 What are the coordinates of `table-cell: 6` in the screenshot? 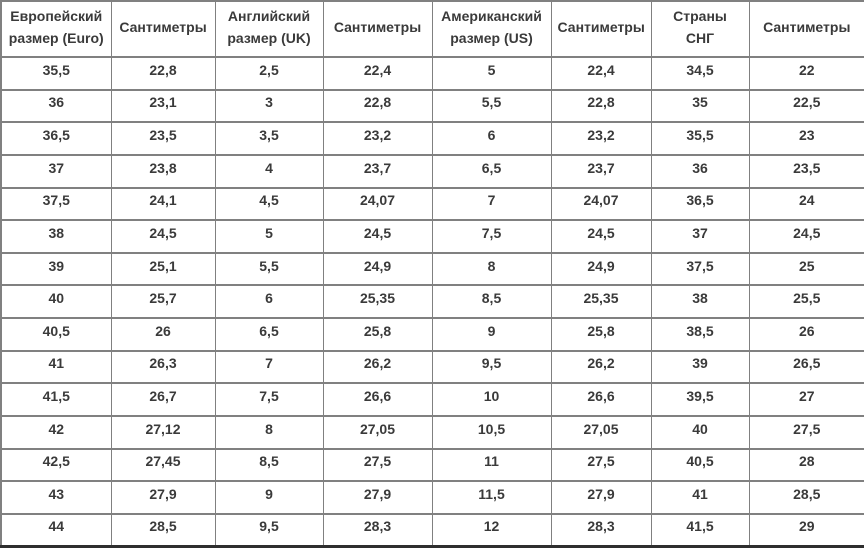 It's located at (269, 301).